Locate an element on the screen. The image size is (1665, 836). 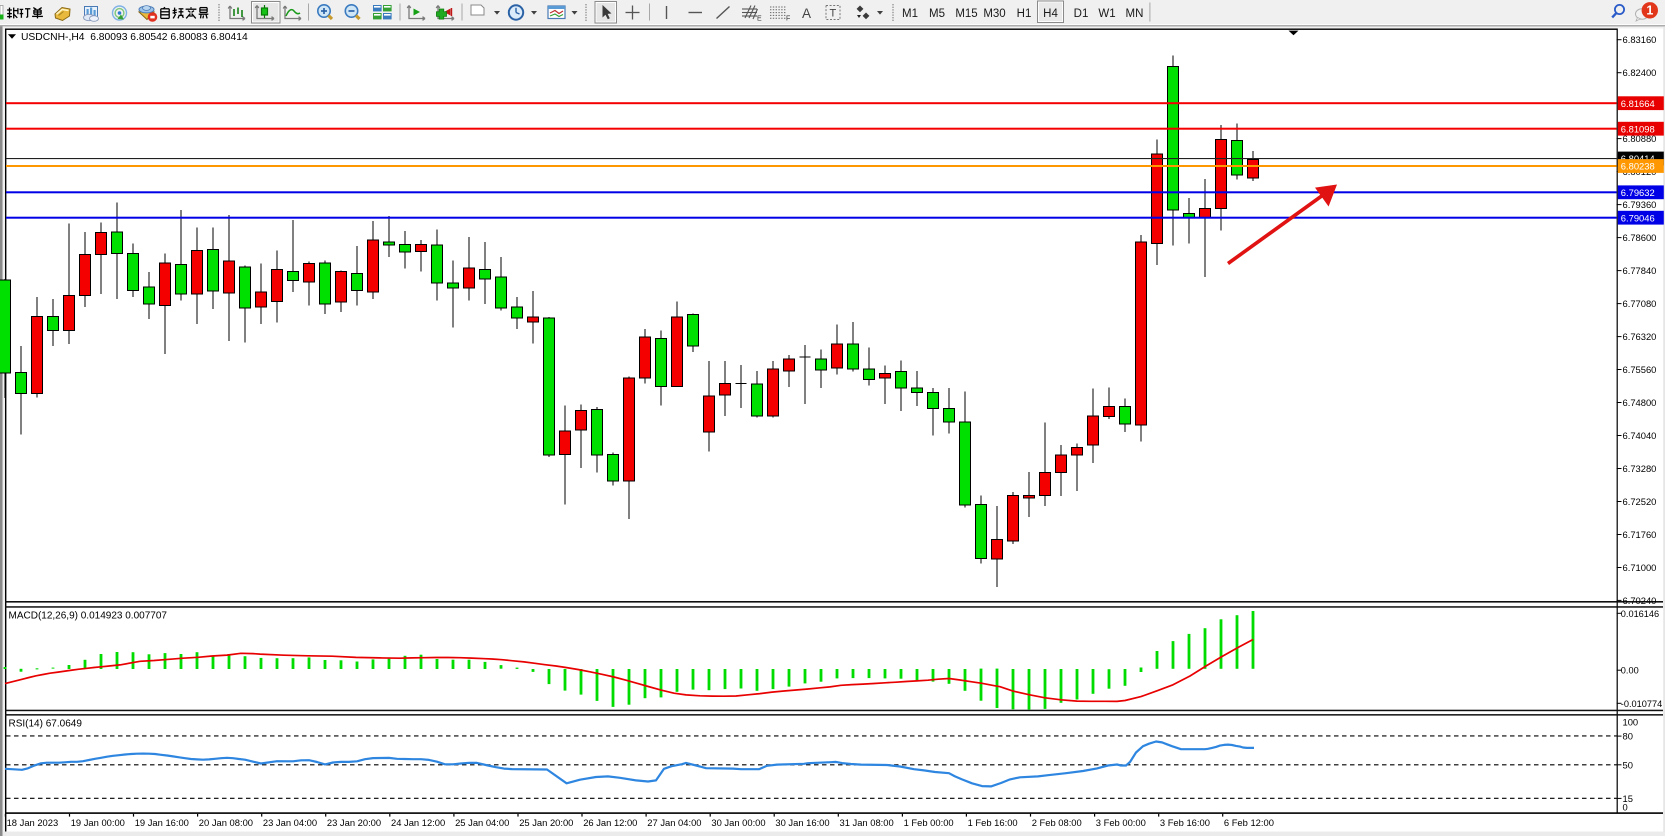
svg-text: M30 is located at coordinates (994, 14).